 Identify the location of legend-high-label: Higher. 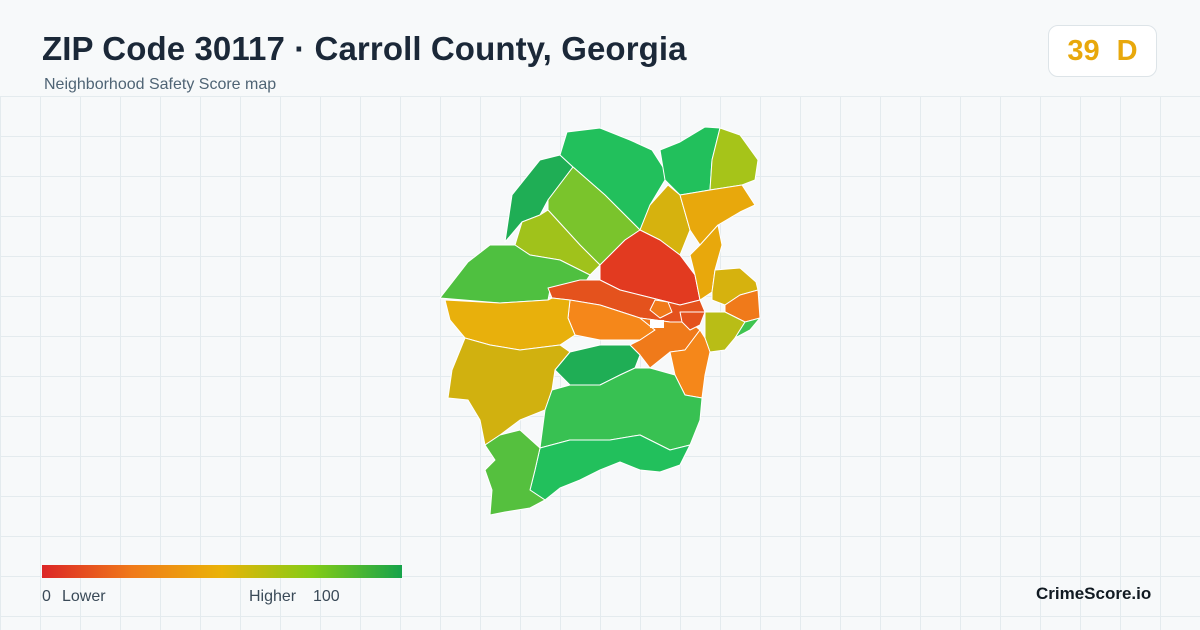
(273, 596).